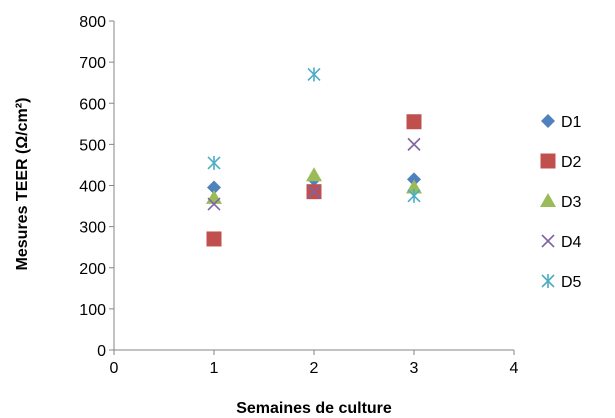  Describe the element at coordinates (114, 368) in the screenshot. I see `x-tick-label: 0` at that location.